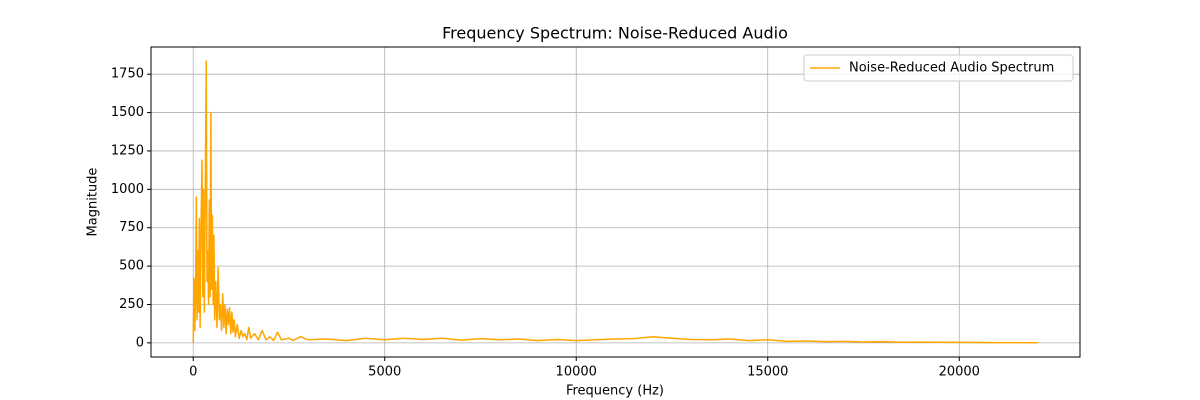 The width and height of the screenshot is (1200, 400). I want to click on x-tick-label: 20000, so click(959, 372).